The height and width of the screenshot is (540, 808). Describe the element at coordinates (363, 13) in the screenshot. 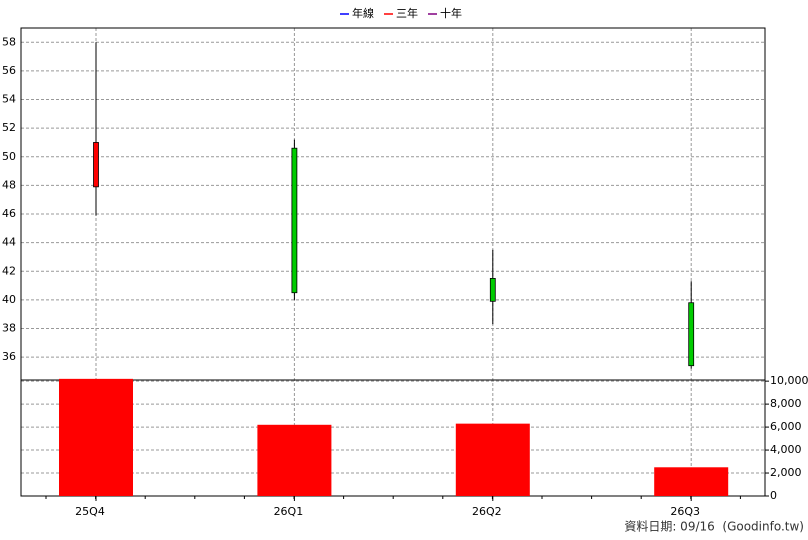

I see `legend-label: 年線` at that location.